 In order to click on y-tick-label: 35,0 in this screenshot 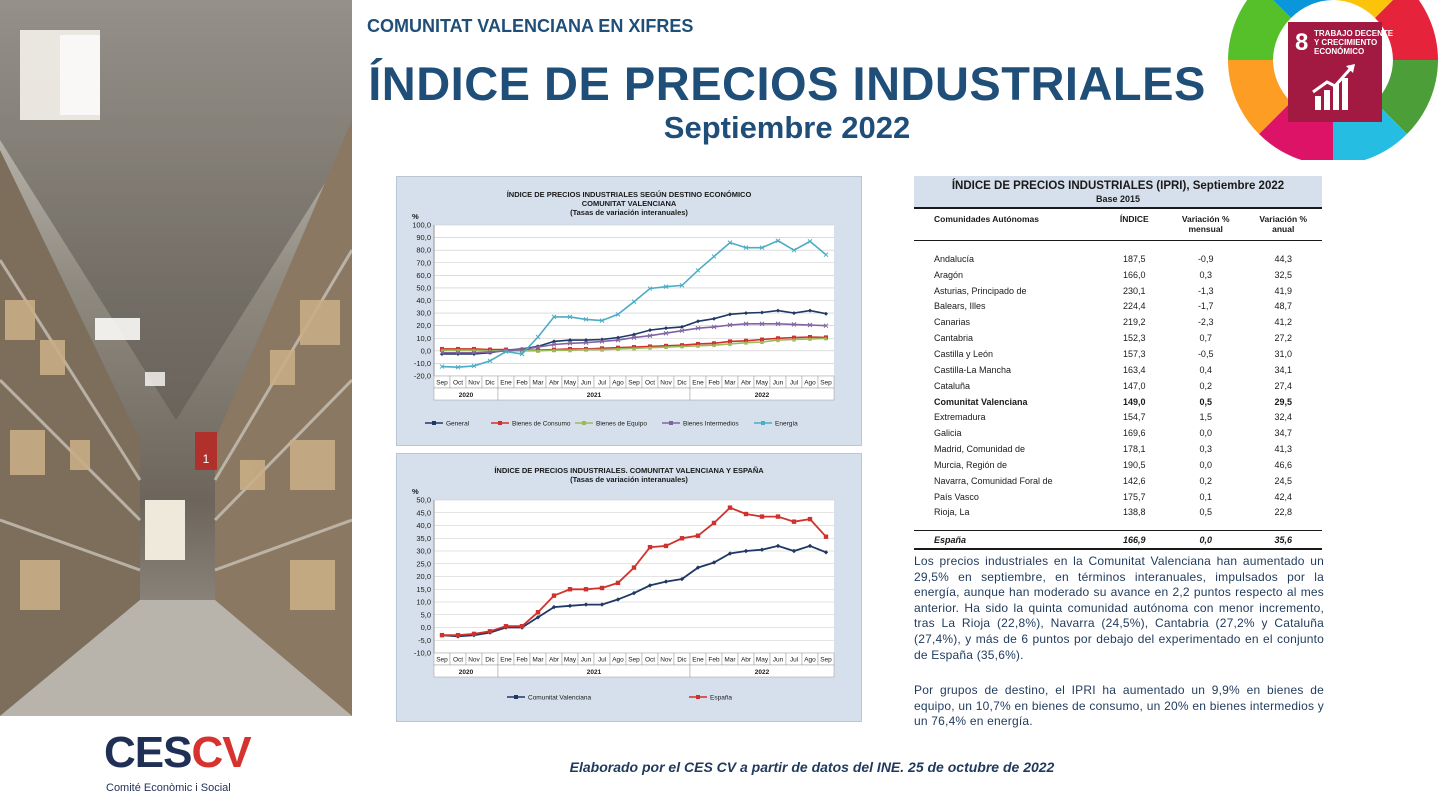, I will do `click(423, 538)`.